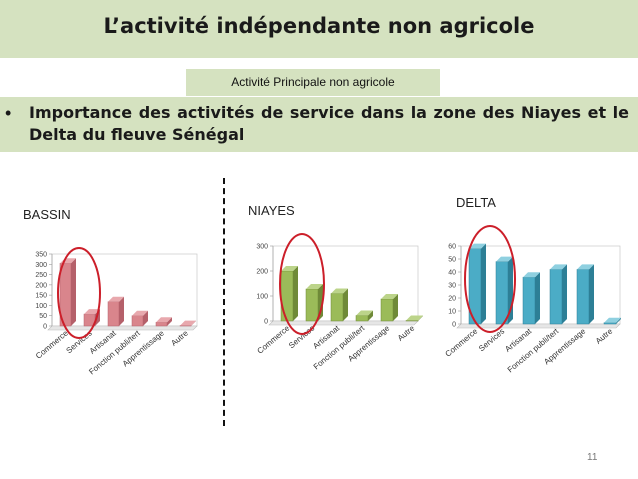 The image size is (638, 479). I want to click on chart-plot-area, so click(124, 290).